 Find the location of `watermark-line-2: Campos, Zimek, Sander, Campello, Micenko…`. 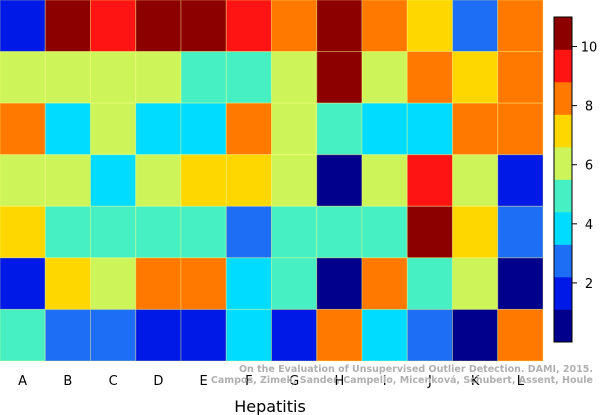

watermark-line-2: Campos, Zimek, Sander, Campello, Micenko… is located at coordinates (402, 380).